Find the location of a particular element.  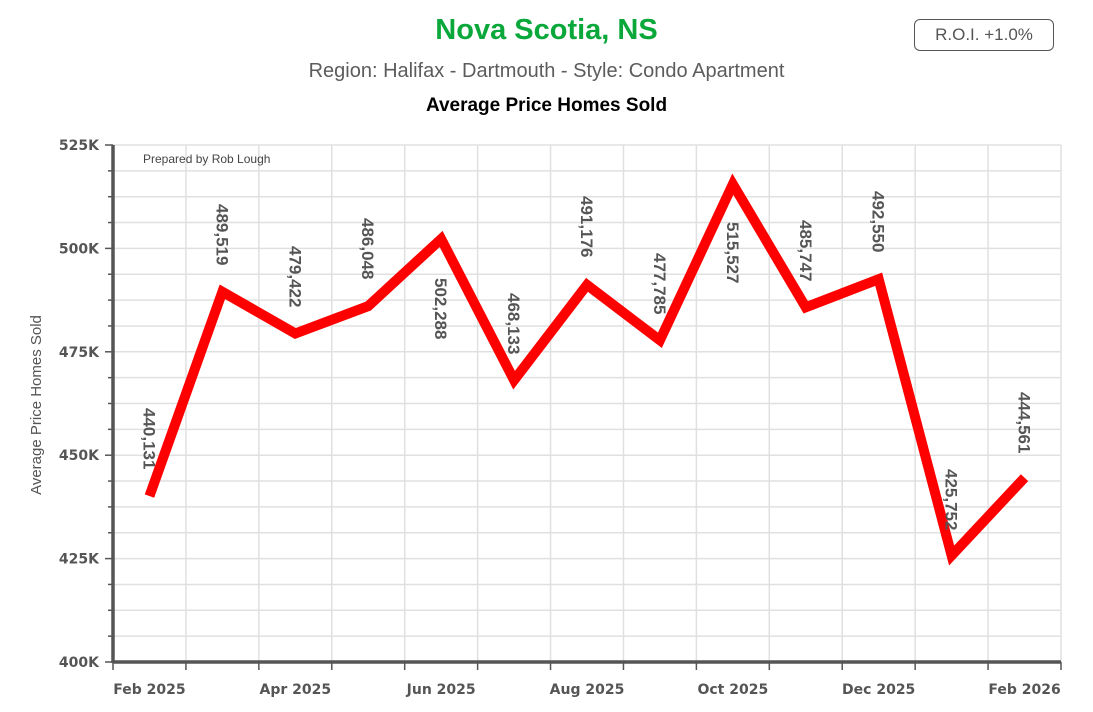

prepared-by-annotation: Prepared by Rob Lough is located at coordinates (206, 159).